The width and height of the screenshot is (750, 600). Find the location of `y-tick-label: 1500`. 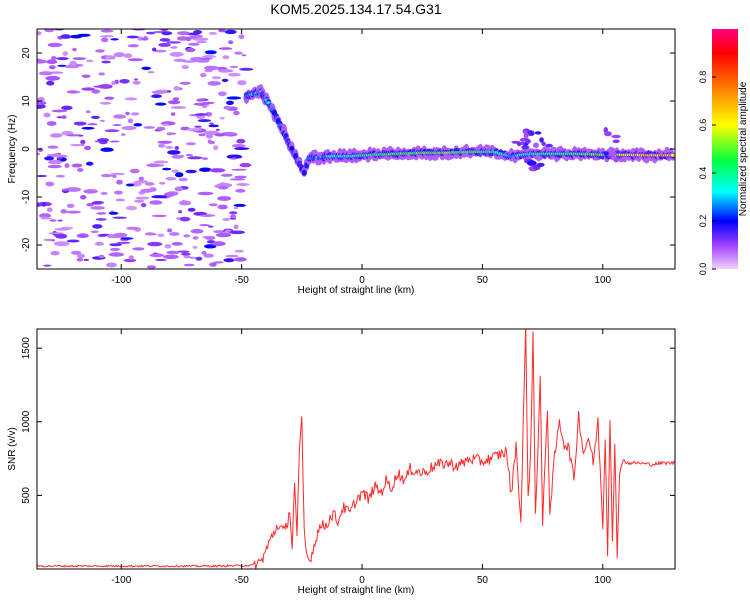

y-tick-label: 1500 is located at coordinates (26, 348).